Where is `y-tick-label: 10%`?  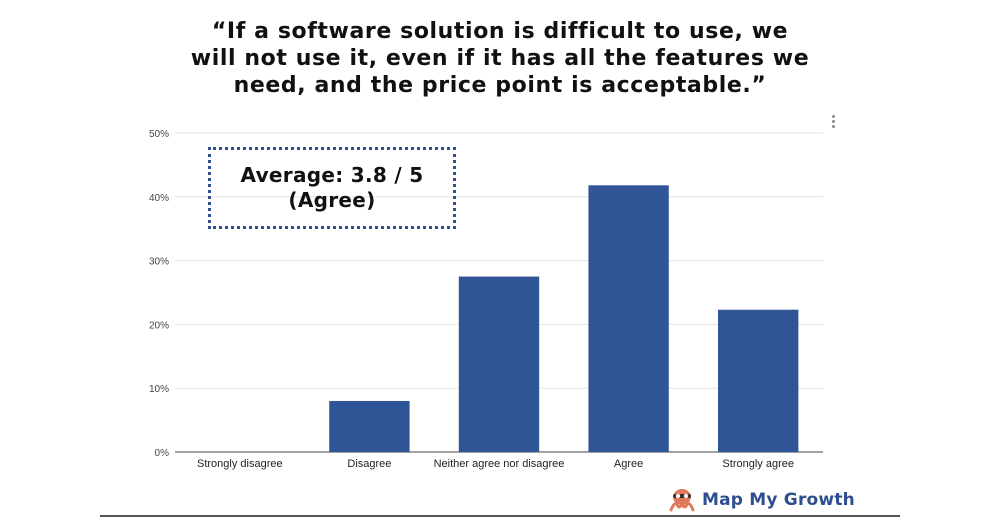
y-tick-label: 10% is located at coordinates (159, 389).